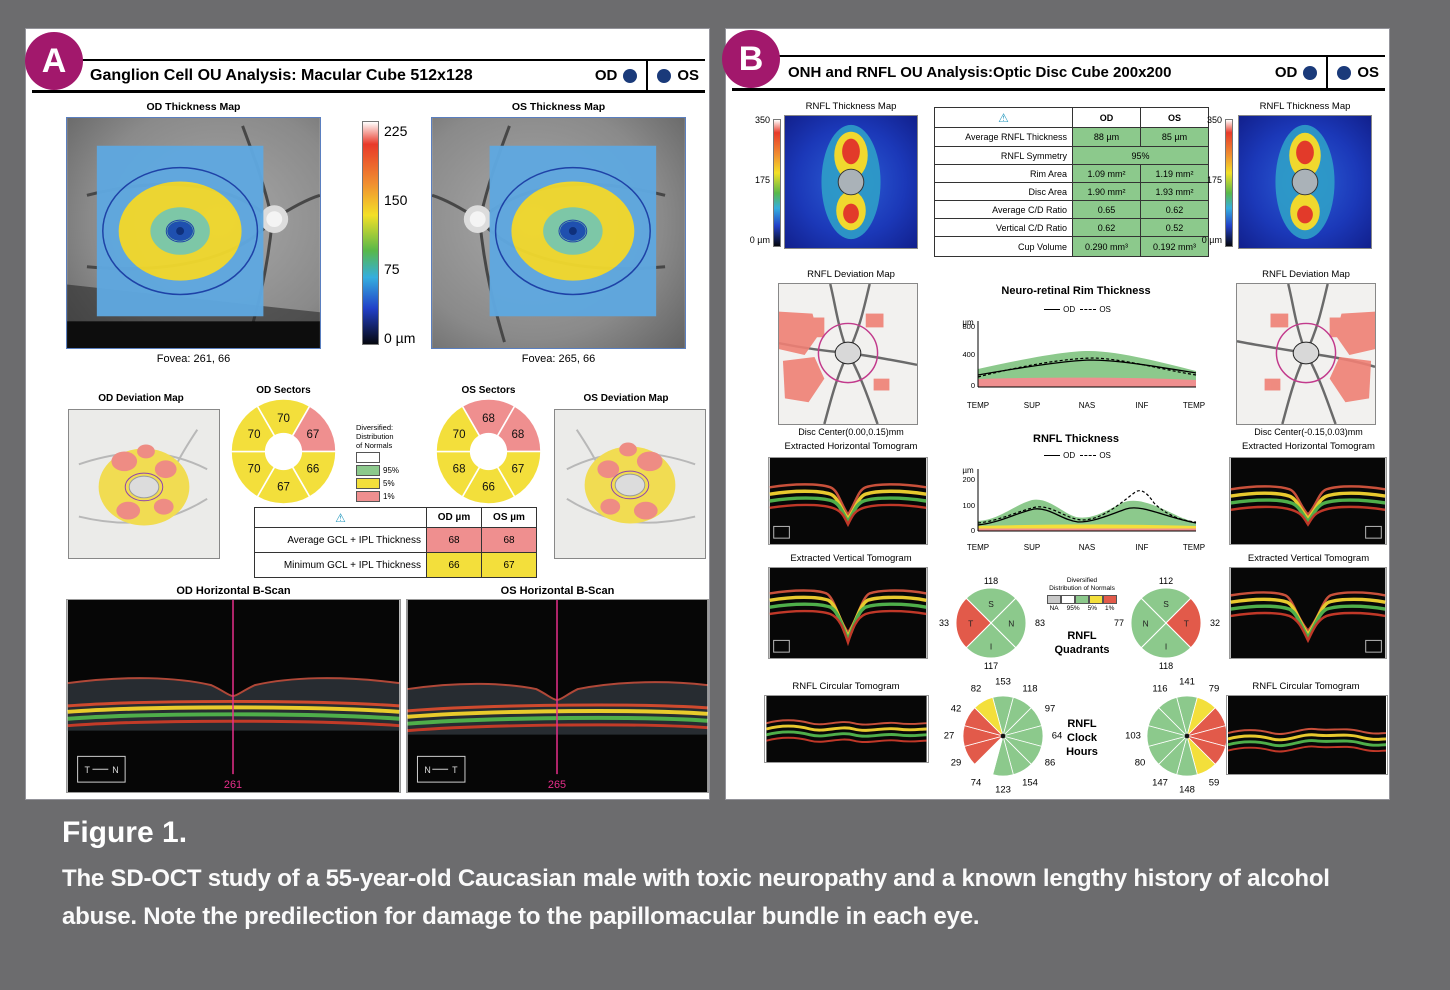 The height and width of the screenshot is (990, 1450). I want to click on os-vertical-tomogram, so click(1308, 613).